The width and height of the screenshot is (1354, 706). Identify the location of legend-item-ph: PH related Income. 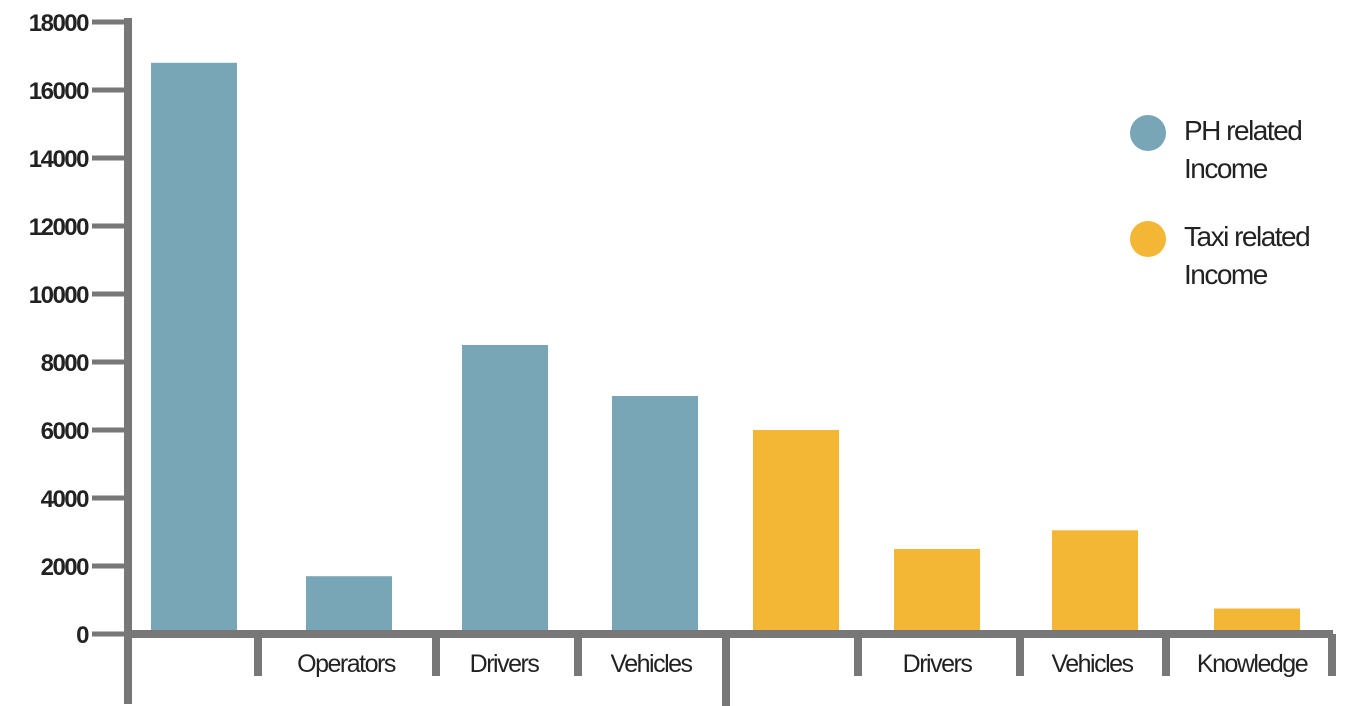
(1237, 150).